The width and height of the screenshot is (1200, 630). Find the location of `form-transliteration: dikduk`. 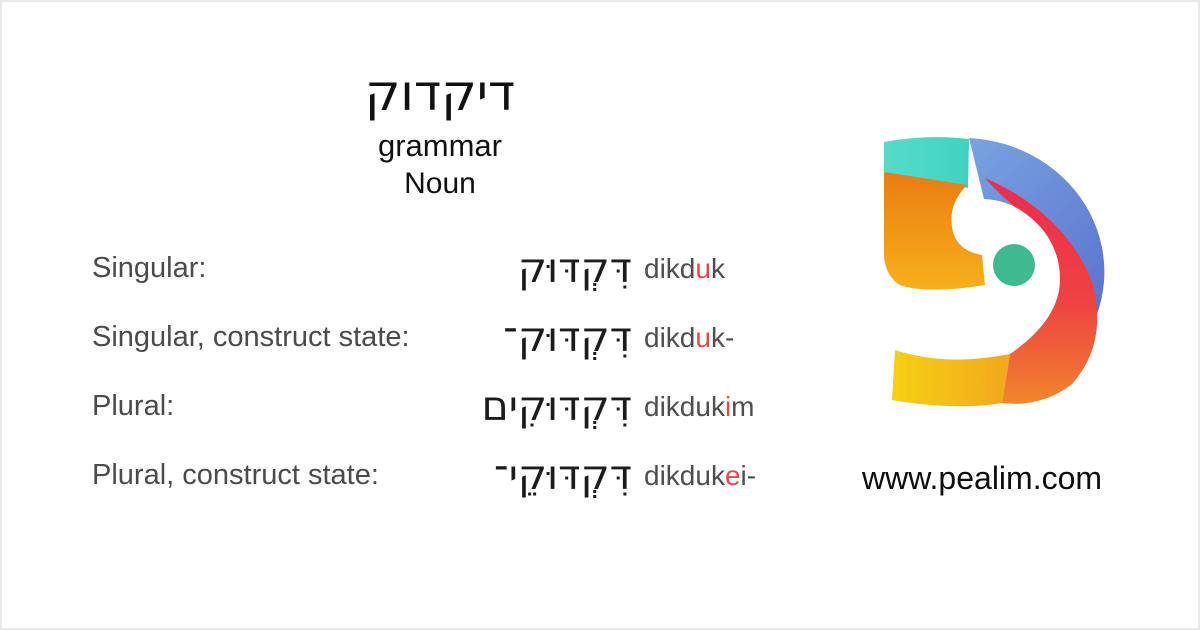

form-transliteration: dikduk is located at coordinates (684, 269).